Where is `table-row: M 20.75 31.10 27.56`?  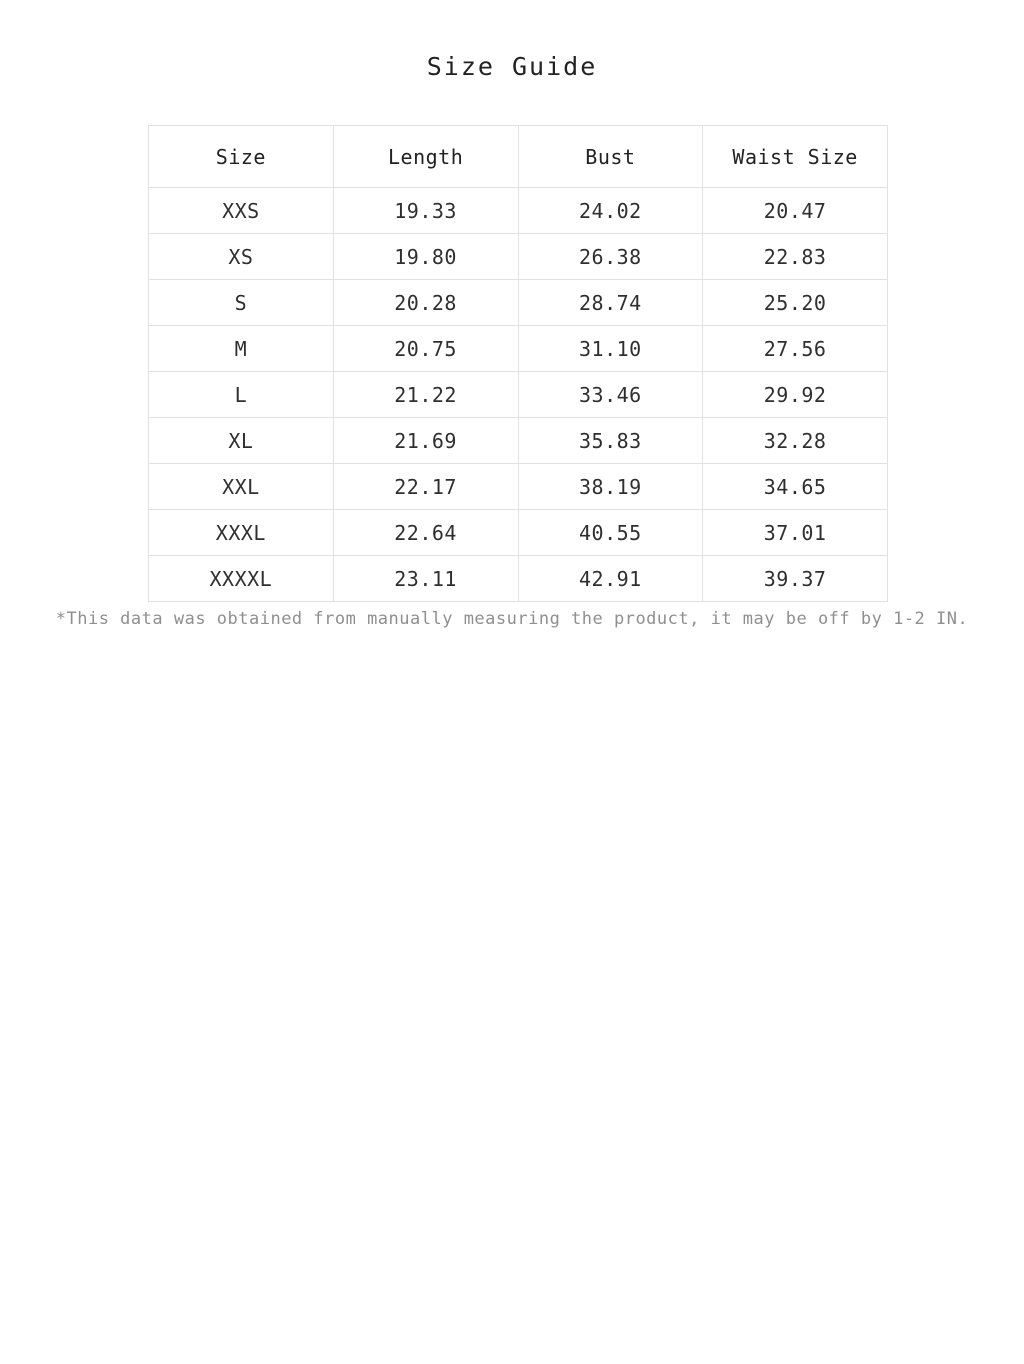 table-row: M 20.75 31.10 27.56 is located at coordinates (518, 348).